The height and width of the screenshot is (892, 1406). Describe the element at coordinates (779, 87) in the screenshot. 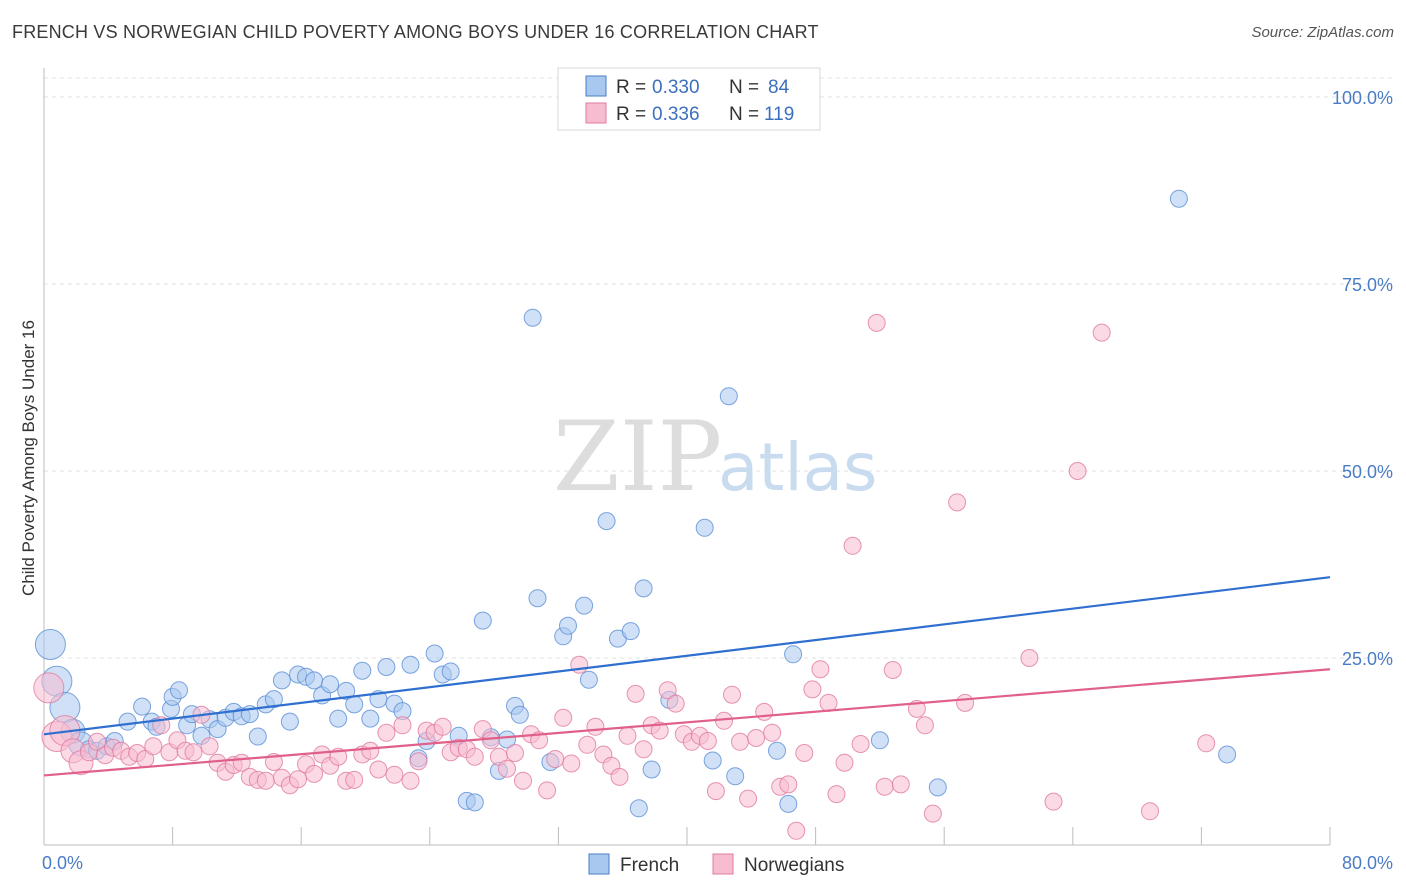

I see `legend-n-value-french: 84` at that location.